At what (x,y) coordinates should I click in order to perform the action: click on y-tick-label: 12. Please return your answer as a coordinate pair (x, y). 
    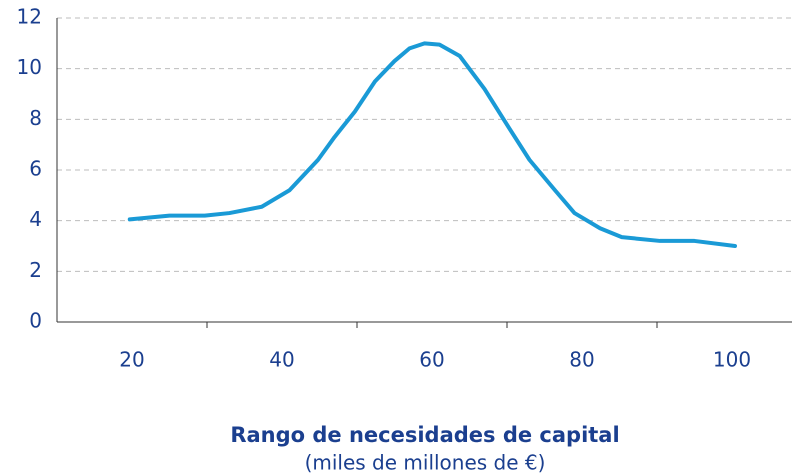
    Looking at the image, I should click on (29, 17).